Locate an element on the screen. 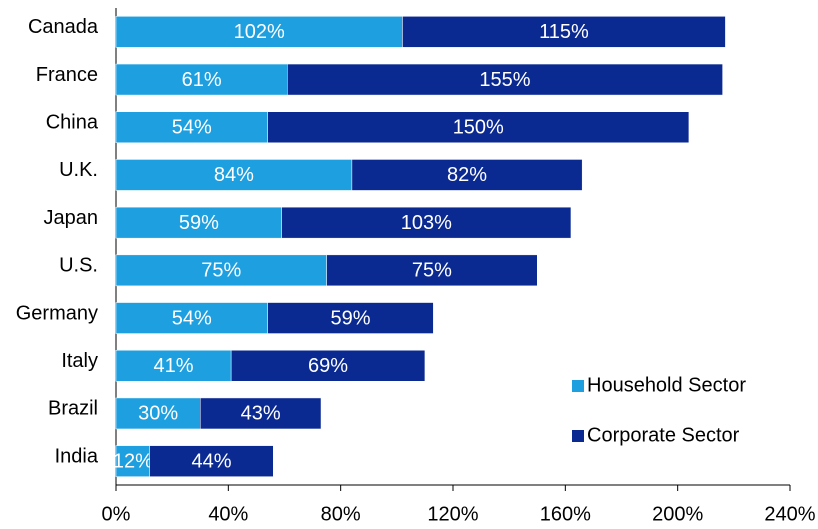 The image size is (818, 529). data-label: 12% is located at coordinates (133, 461).